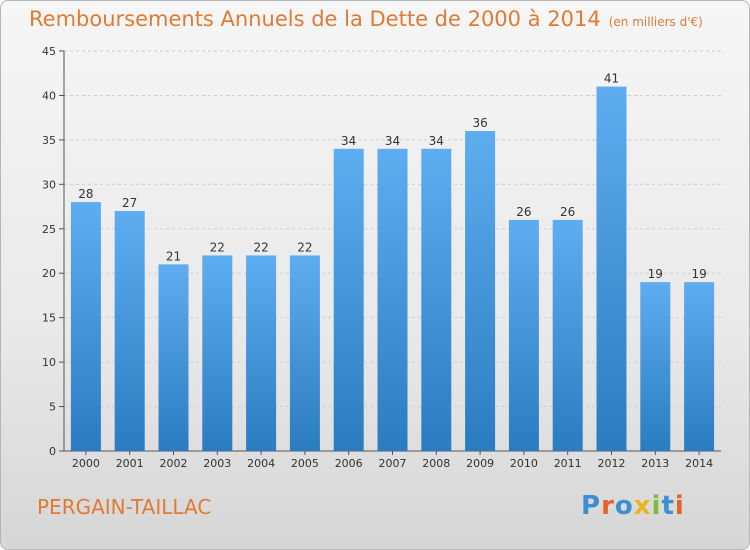 This screenshot has width=750, height=550. What do you see at coordinates (129, 331) in the screenshot?
I see `bar-2001` at bounding box center [129, 331].